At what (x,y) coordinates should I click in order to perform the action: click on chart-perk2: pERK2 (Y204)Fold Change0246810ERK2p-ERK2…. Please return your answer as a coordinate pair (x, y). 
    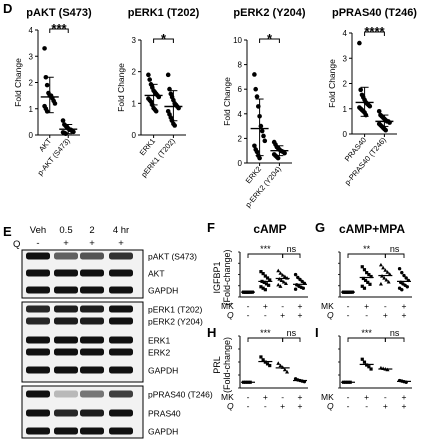
    Looking at the image, I should click on (264, 108).